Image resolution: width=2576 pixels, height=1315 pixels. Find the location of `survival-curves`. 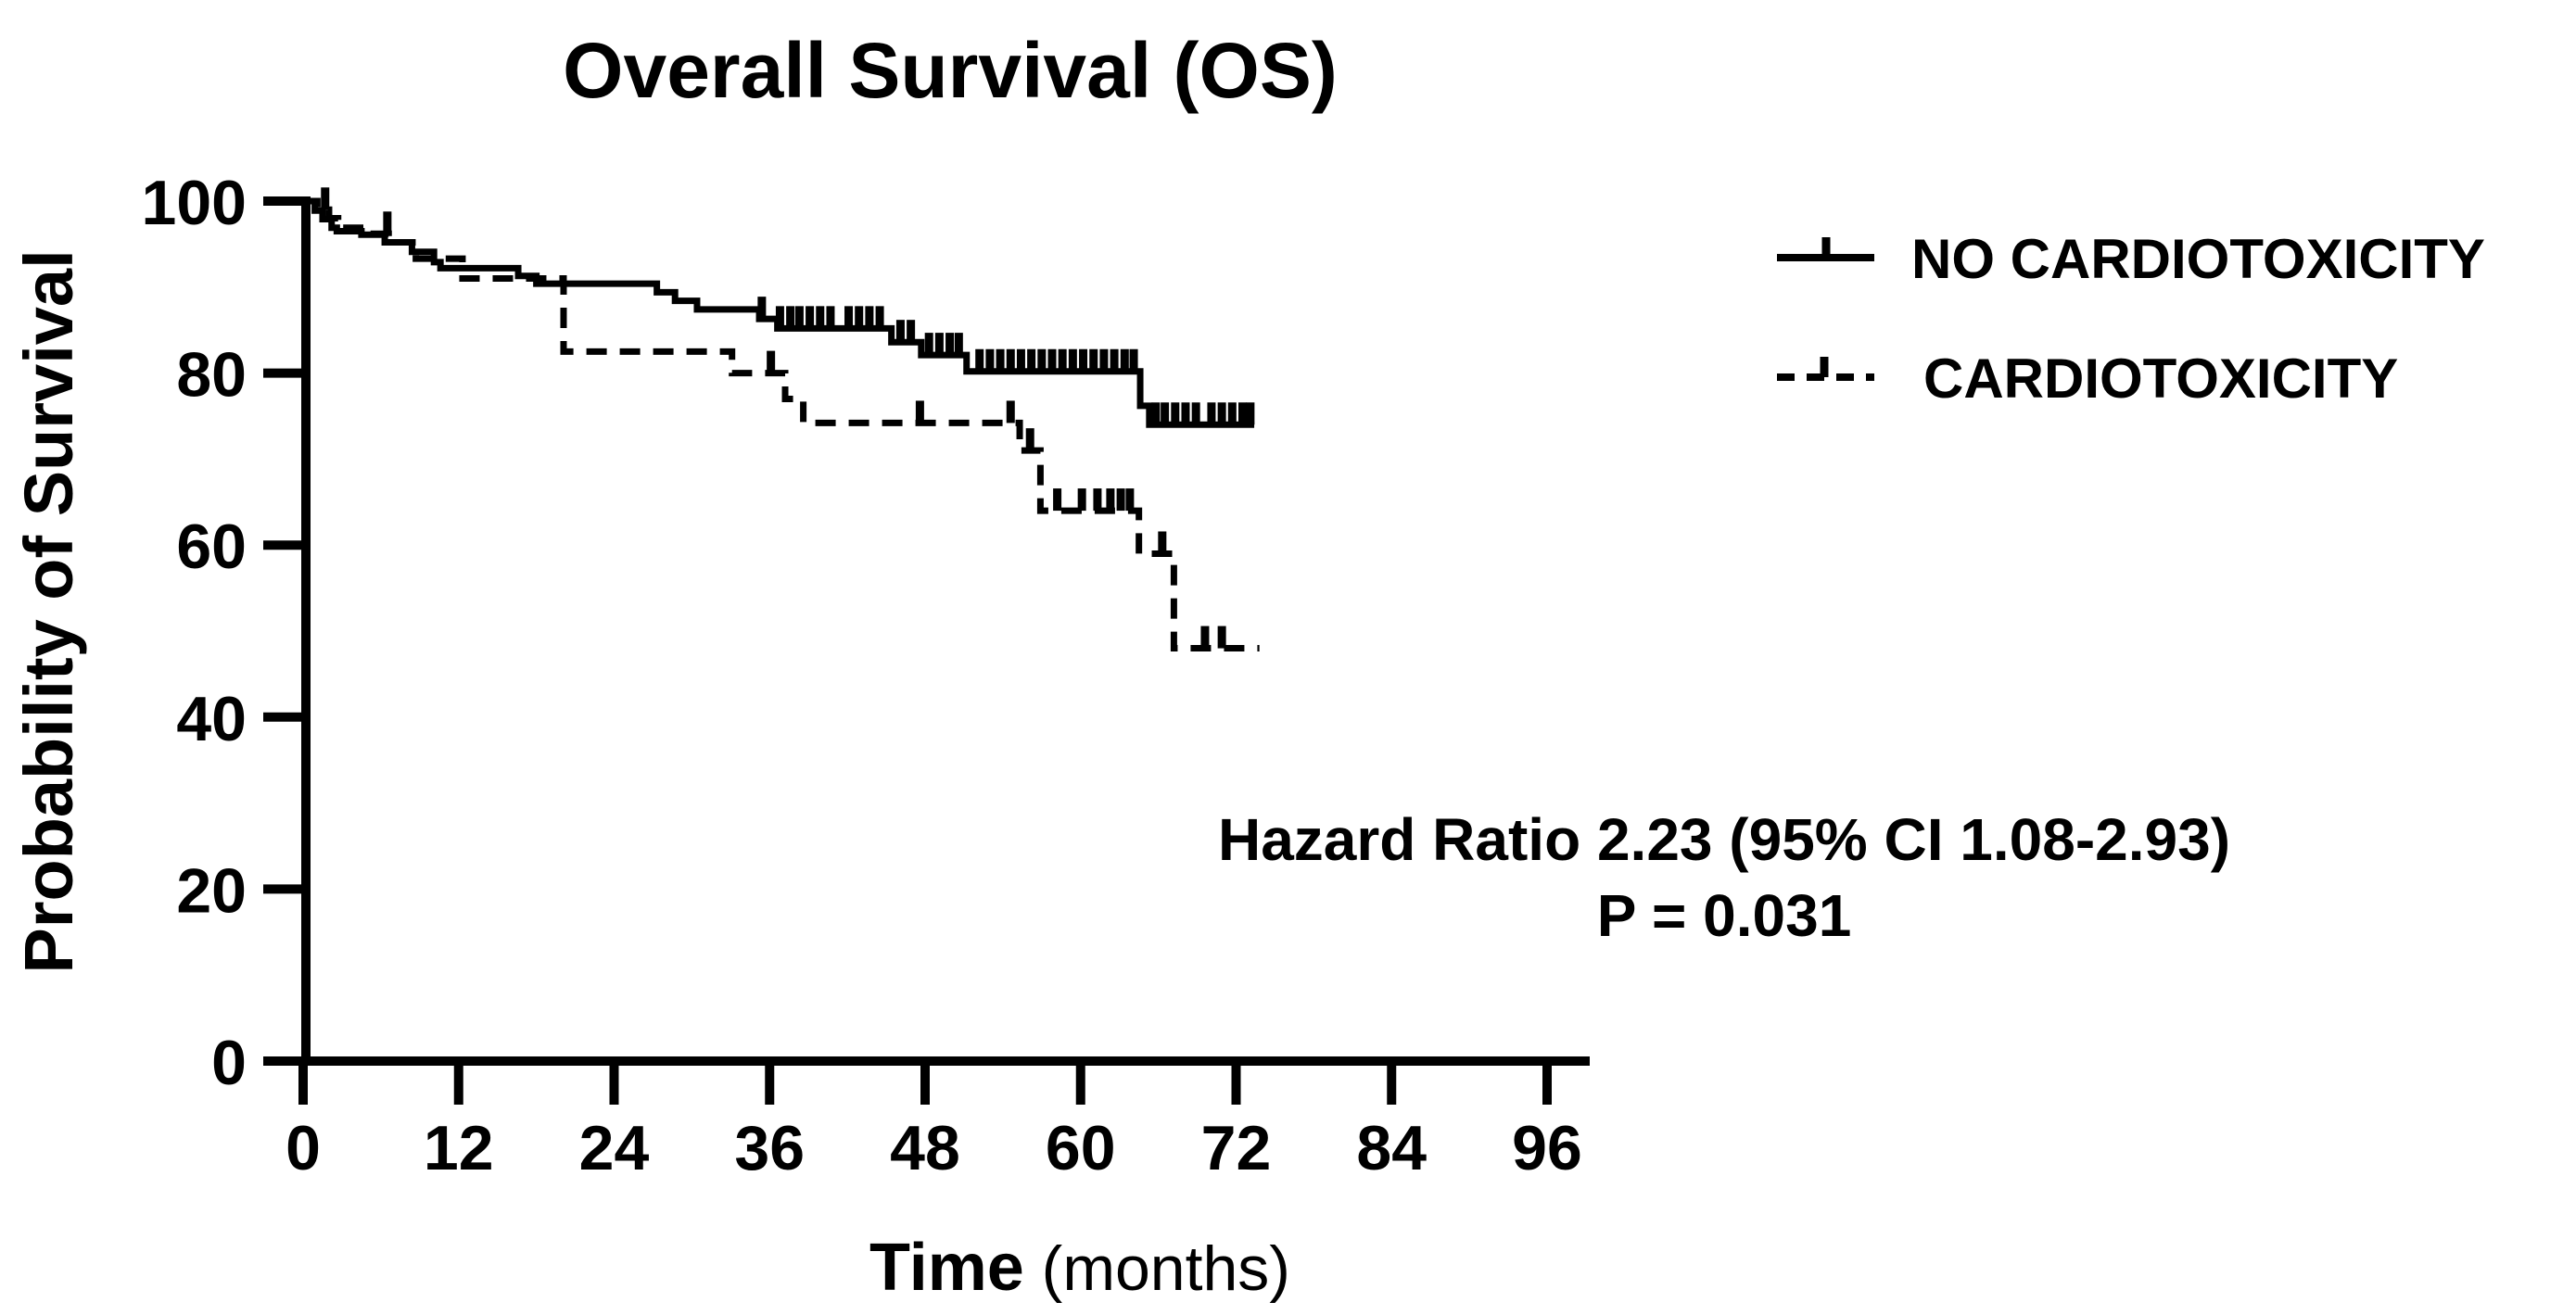

survival-curves is located at coordinates (781, 419).